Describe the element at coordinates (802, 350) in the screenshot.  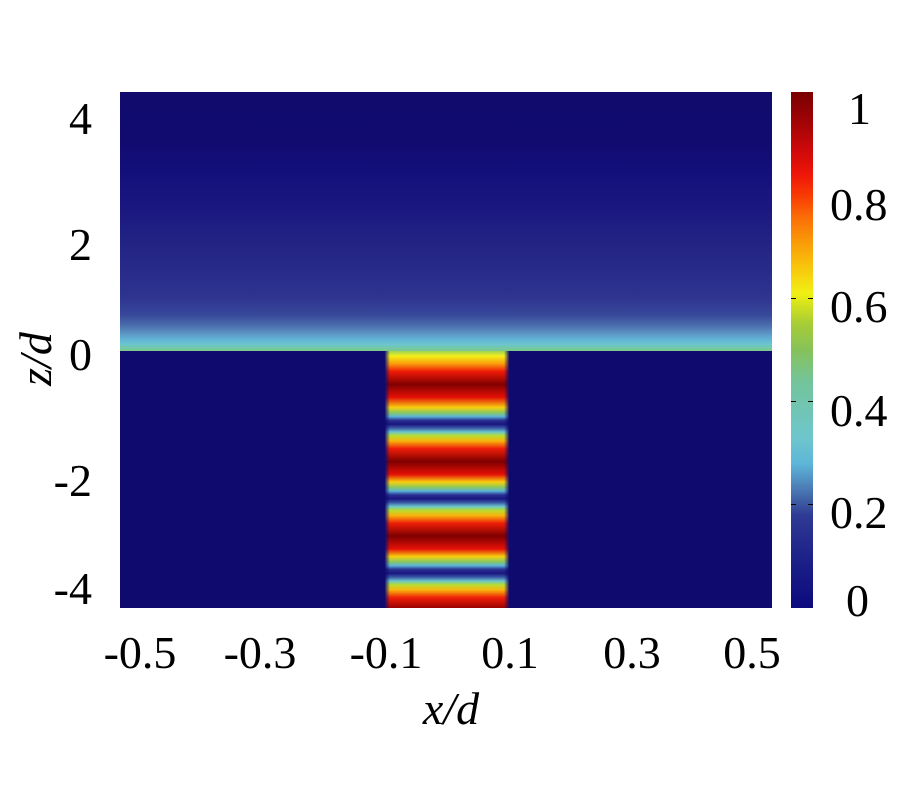
I see `colorbar` at that location.